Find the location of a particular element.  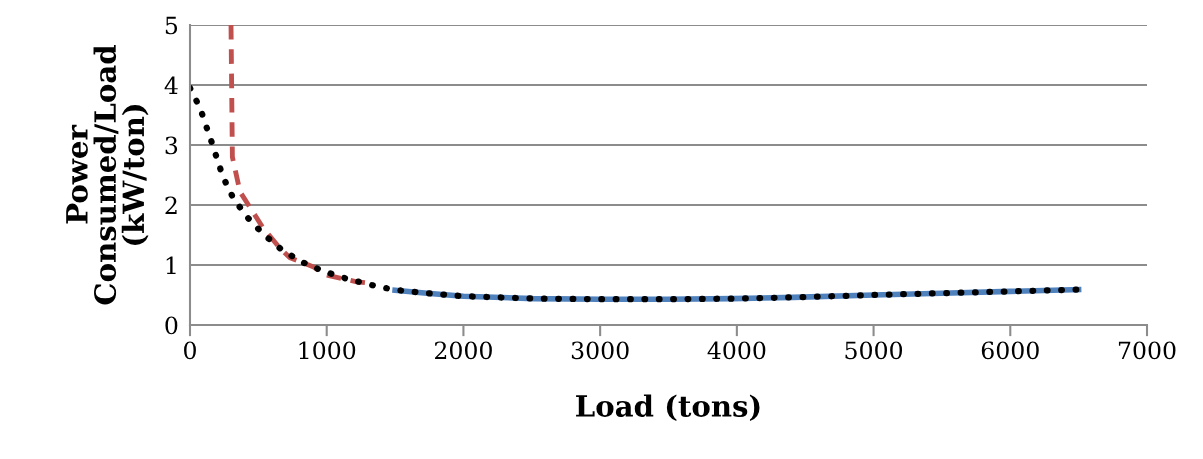

x-tick-label: 2000 is located at coordinates (463, 350).